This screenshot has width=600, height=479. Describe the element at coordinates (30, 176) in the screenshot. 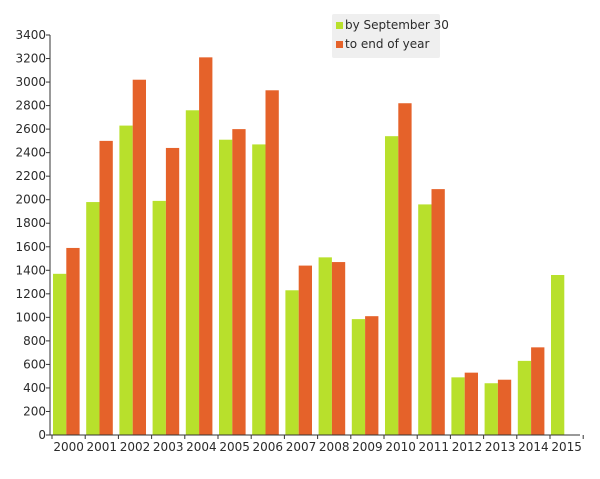

I see `y-tick-label-2200: 2200` at that location.